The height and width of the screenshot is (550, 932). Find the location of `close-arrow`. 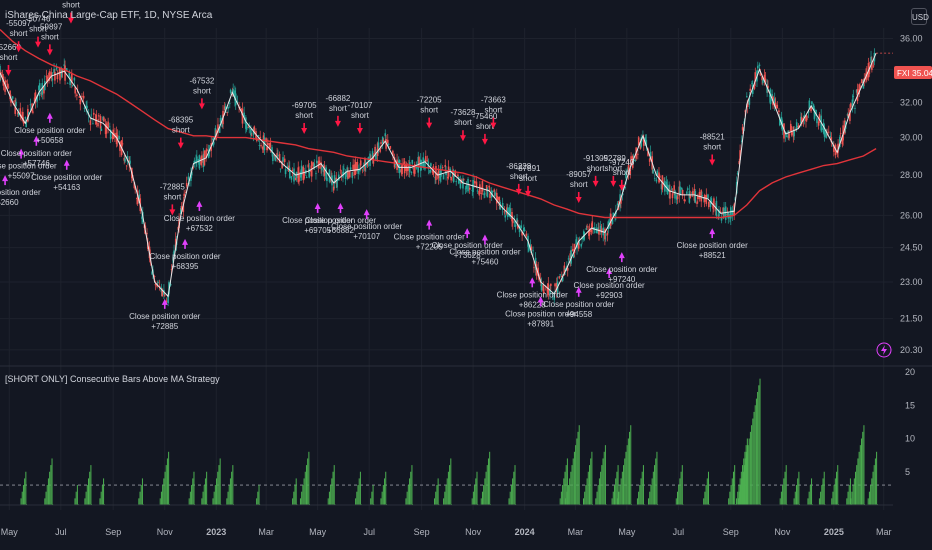

close-arrow is located at coordinates (484, 237).